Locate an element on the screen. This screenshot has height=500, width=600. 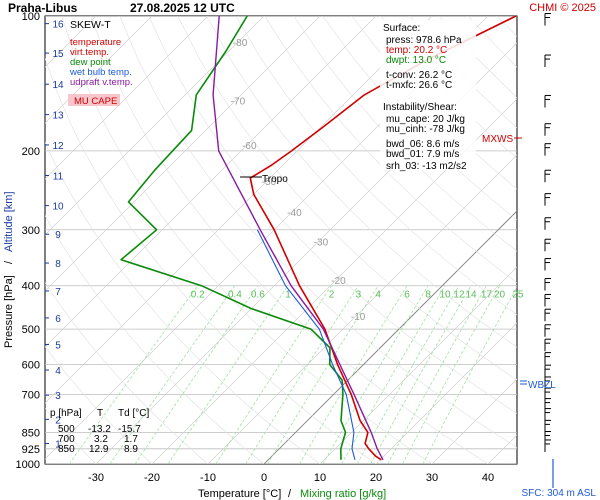
table-cell: 1.7 is located at coordinates (131, 439).